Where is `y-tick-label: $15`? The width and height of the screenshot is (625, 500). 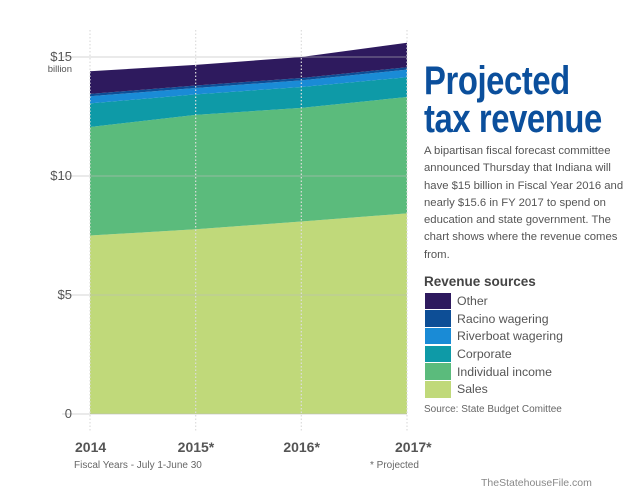
y-tick-label: $15 is located at coordinates (61, 56).